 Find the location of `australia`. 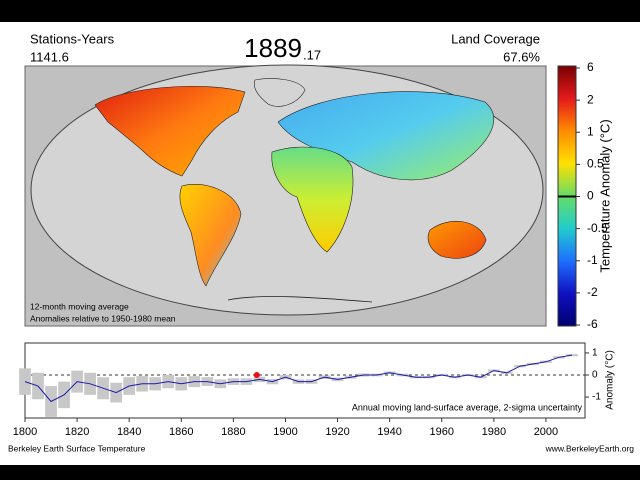

australia is located at coordinates (457, 240).